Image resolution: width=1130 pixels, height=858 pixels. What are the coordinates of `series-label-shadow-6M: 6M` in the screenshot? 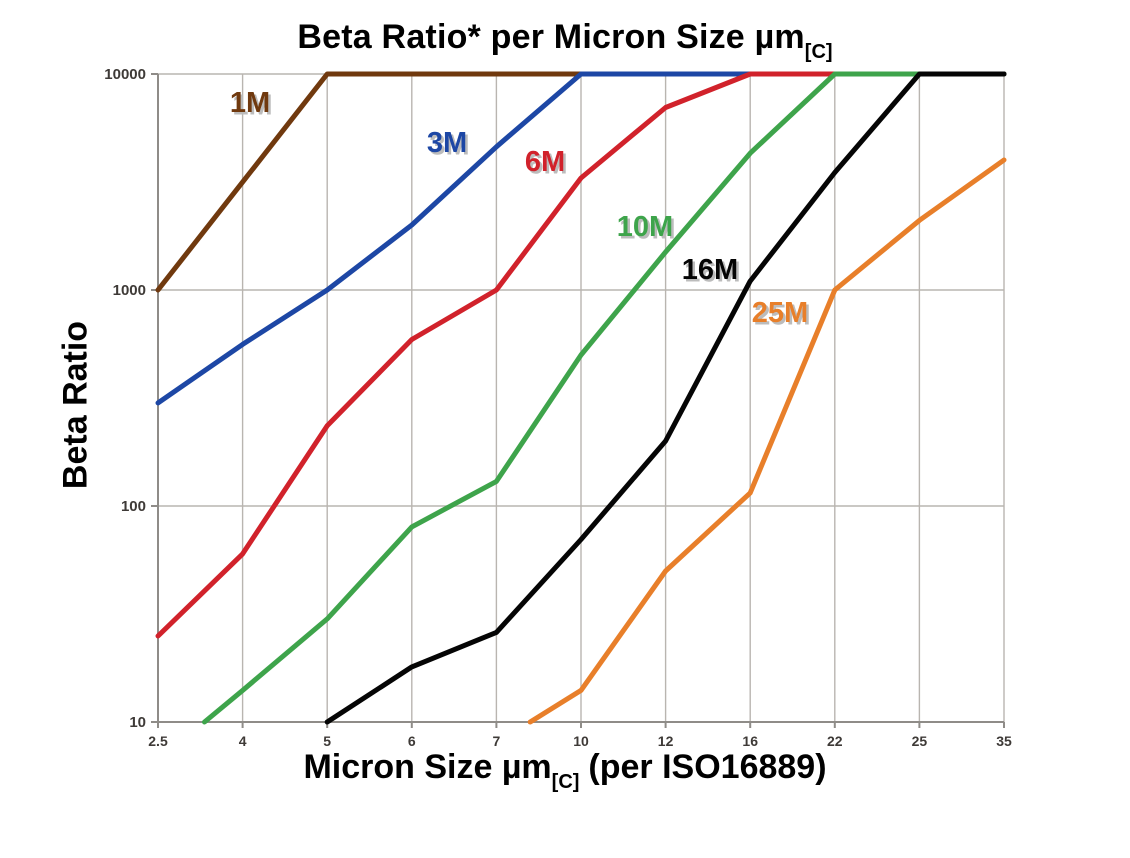 It's located at (547, 165).